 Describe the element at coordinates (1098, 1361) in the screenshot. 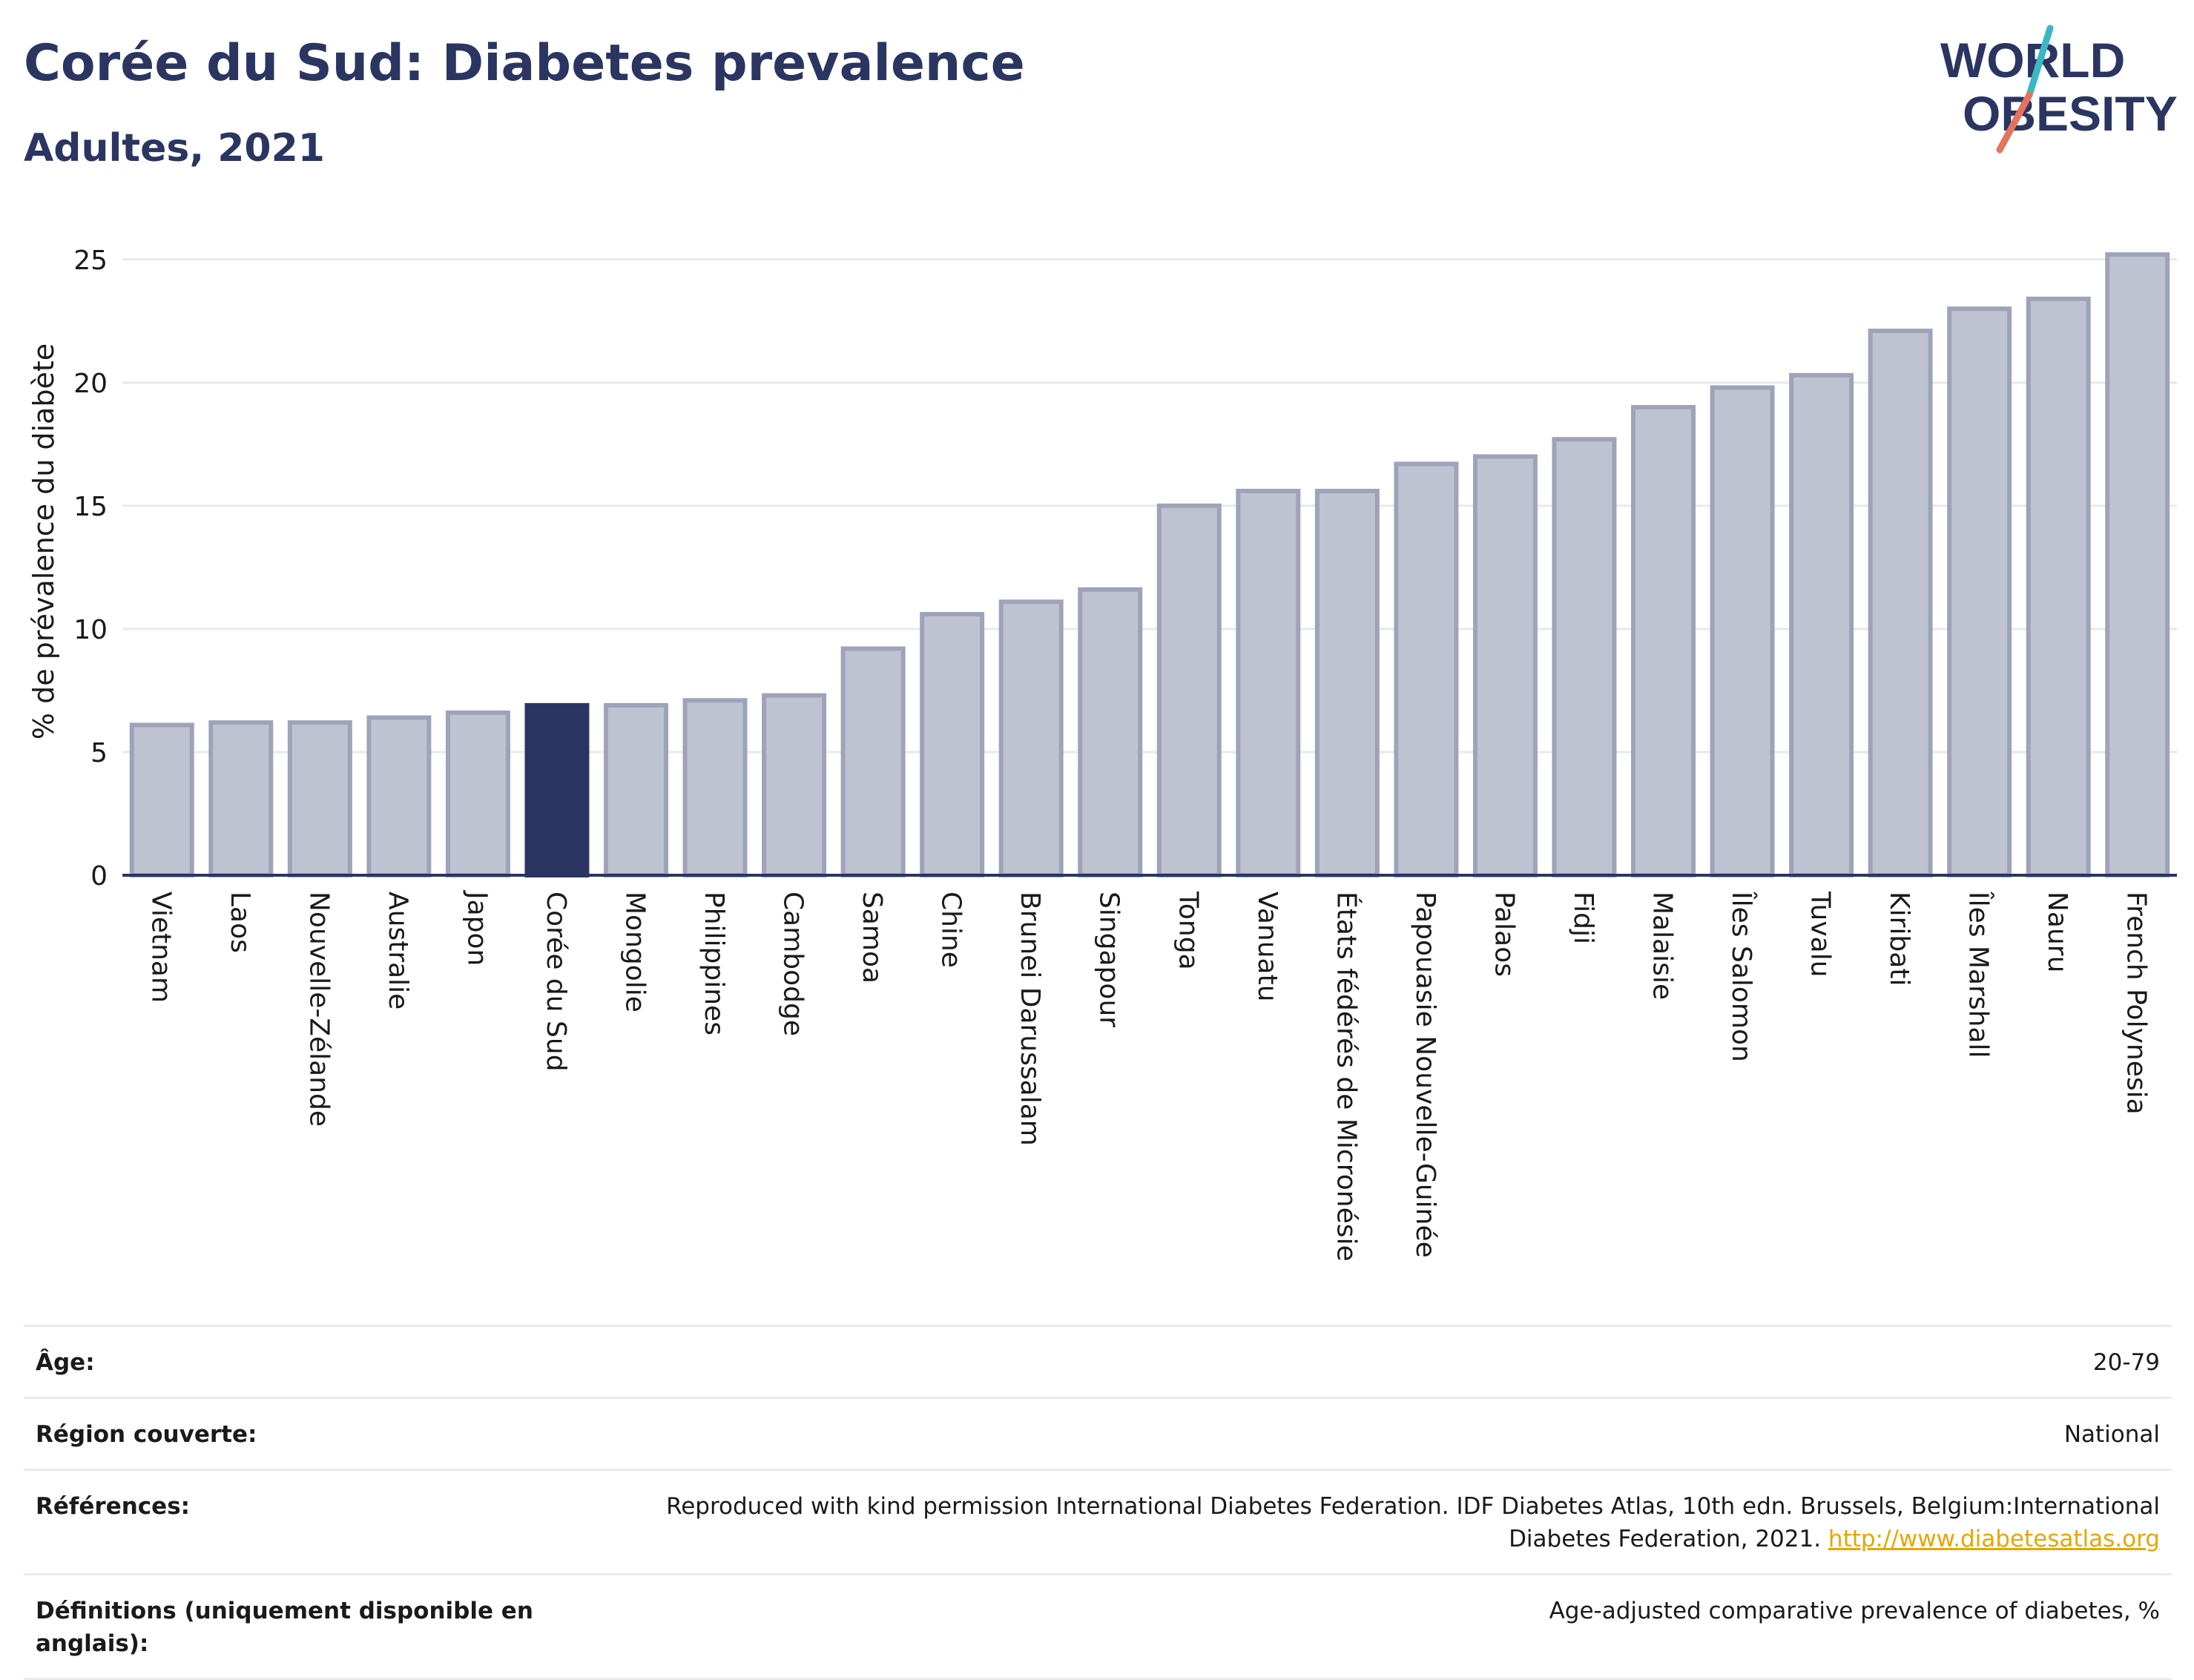

I see `meta-row-age: Âge: 20-79` at that location.